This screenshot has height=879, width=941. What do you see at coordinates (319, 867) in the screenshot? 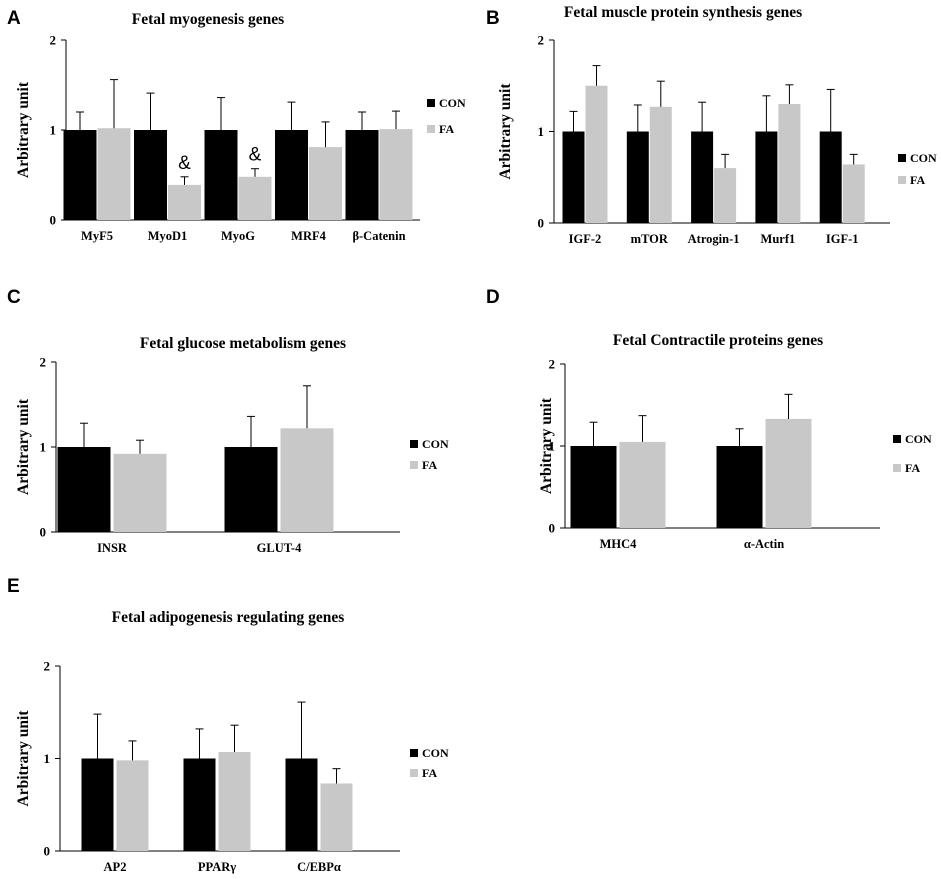
I see `x-tick-label: C/EBPα` at bounding box center [319, 867].